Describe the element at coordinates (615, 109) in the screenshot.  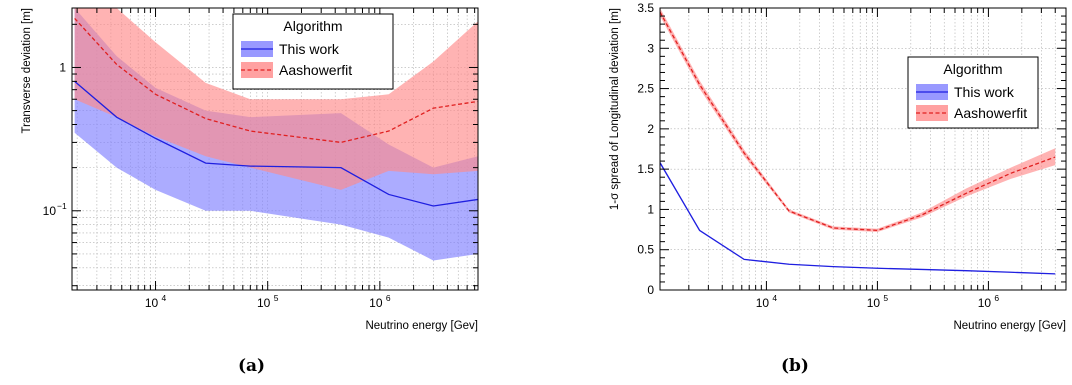
I see `y-axis-title-b: 1-σ spread of Longitudinal deviation [m]` at that location.